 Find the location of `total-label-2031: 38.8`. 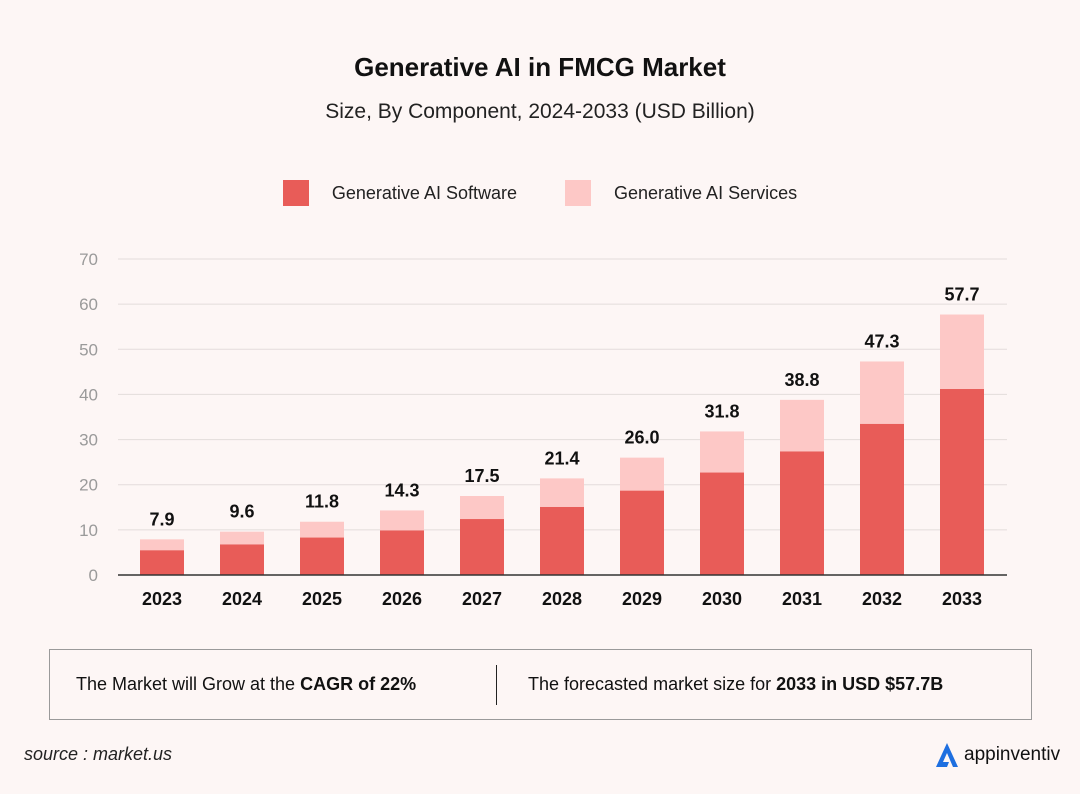

total-label-2031: 38.8 is located at coordinates (801, 380).